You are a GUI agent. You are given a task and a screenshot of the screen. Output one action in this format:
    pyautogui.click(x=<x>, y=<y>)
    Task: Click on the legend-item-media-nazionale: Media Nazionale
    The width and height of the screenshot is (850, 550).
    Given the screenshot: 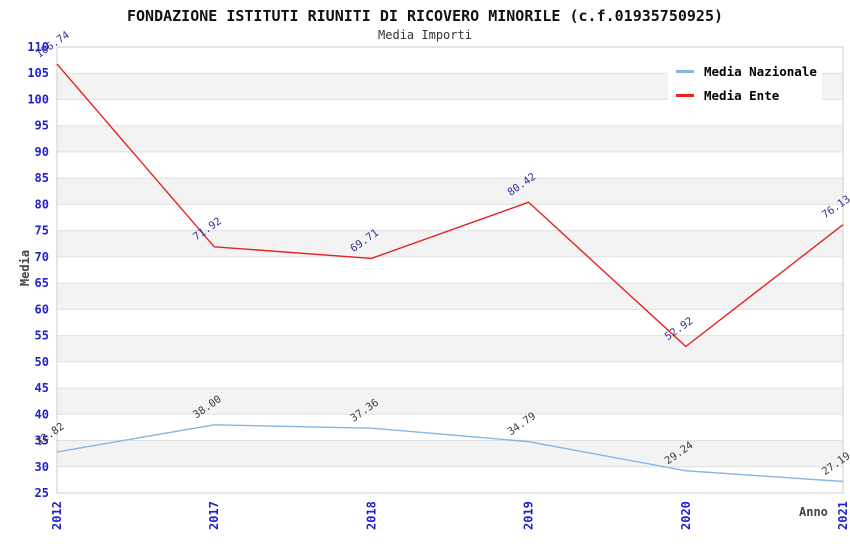 What is the action you would take?
    pyautogui.click(x=749, y=71)
    